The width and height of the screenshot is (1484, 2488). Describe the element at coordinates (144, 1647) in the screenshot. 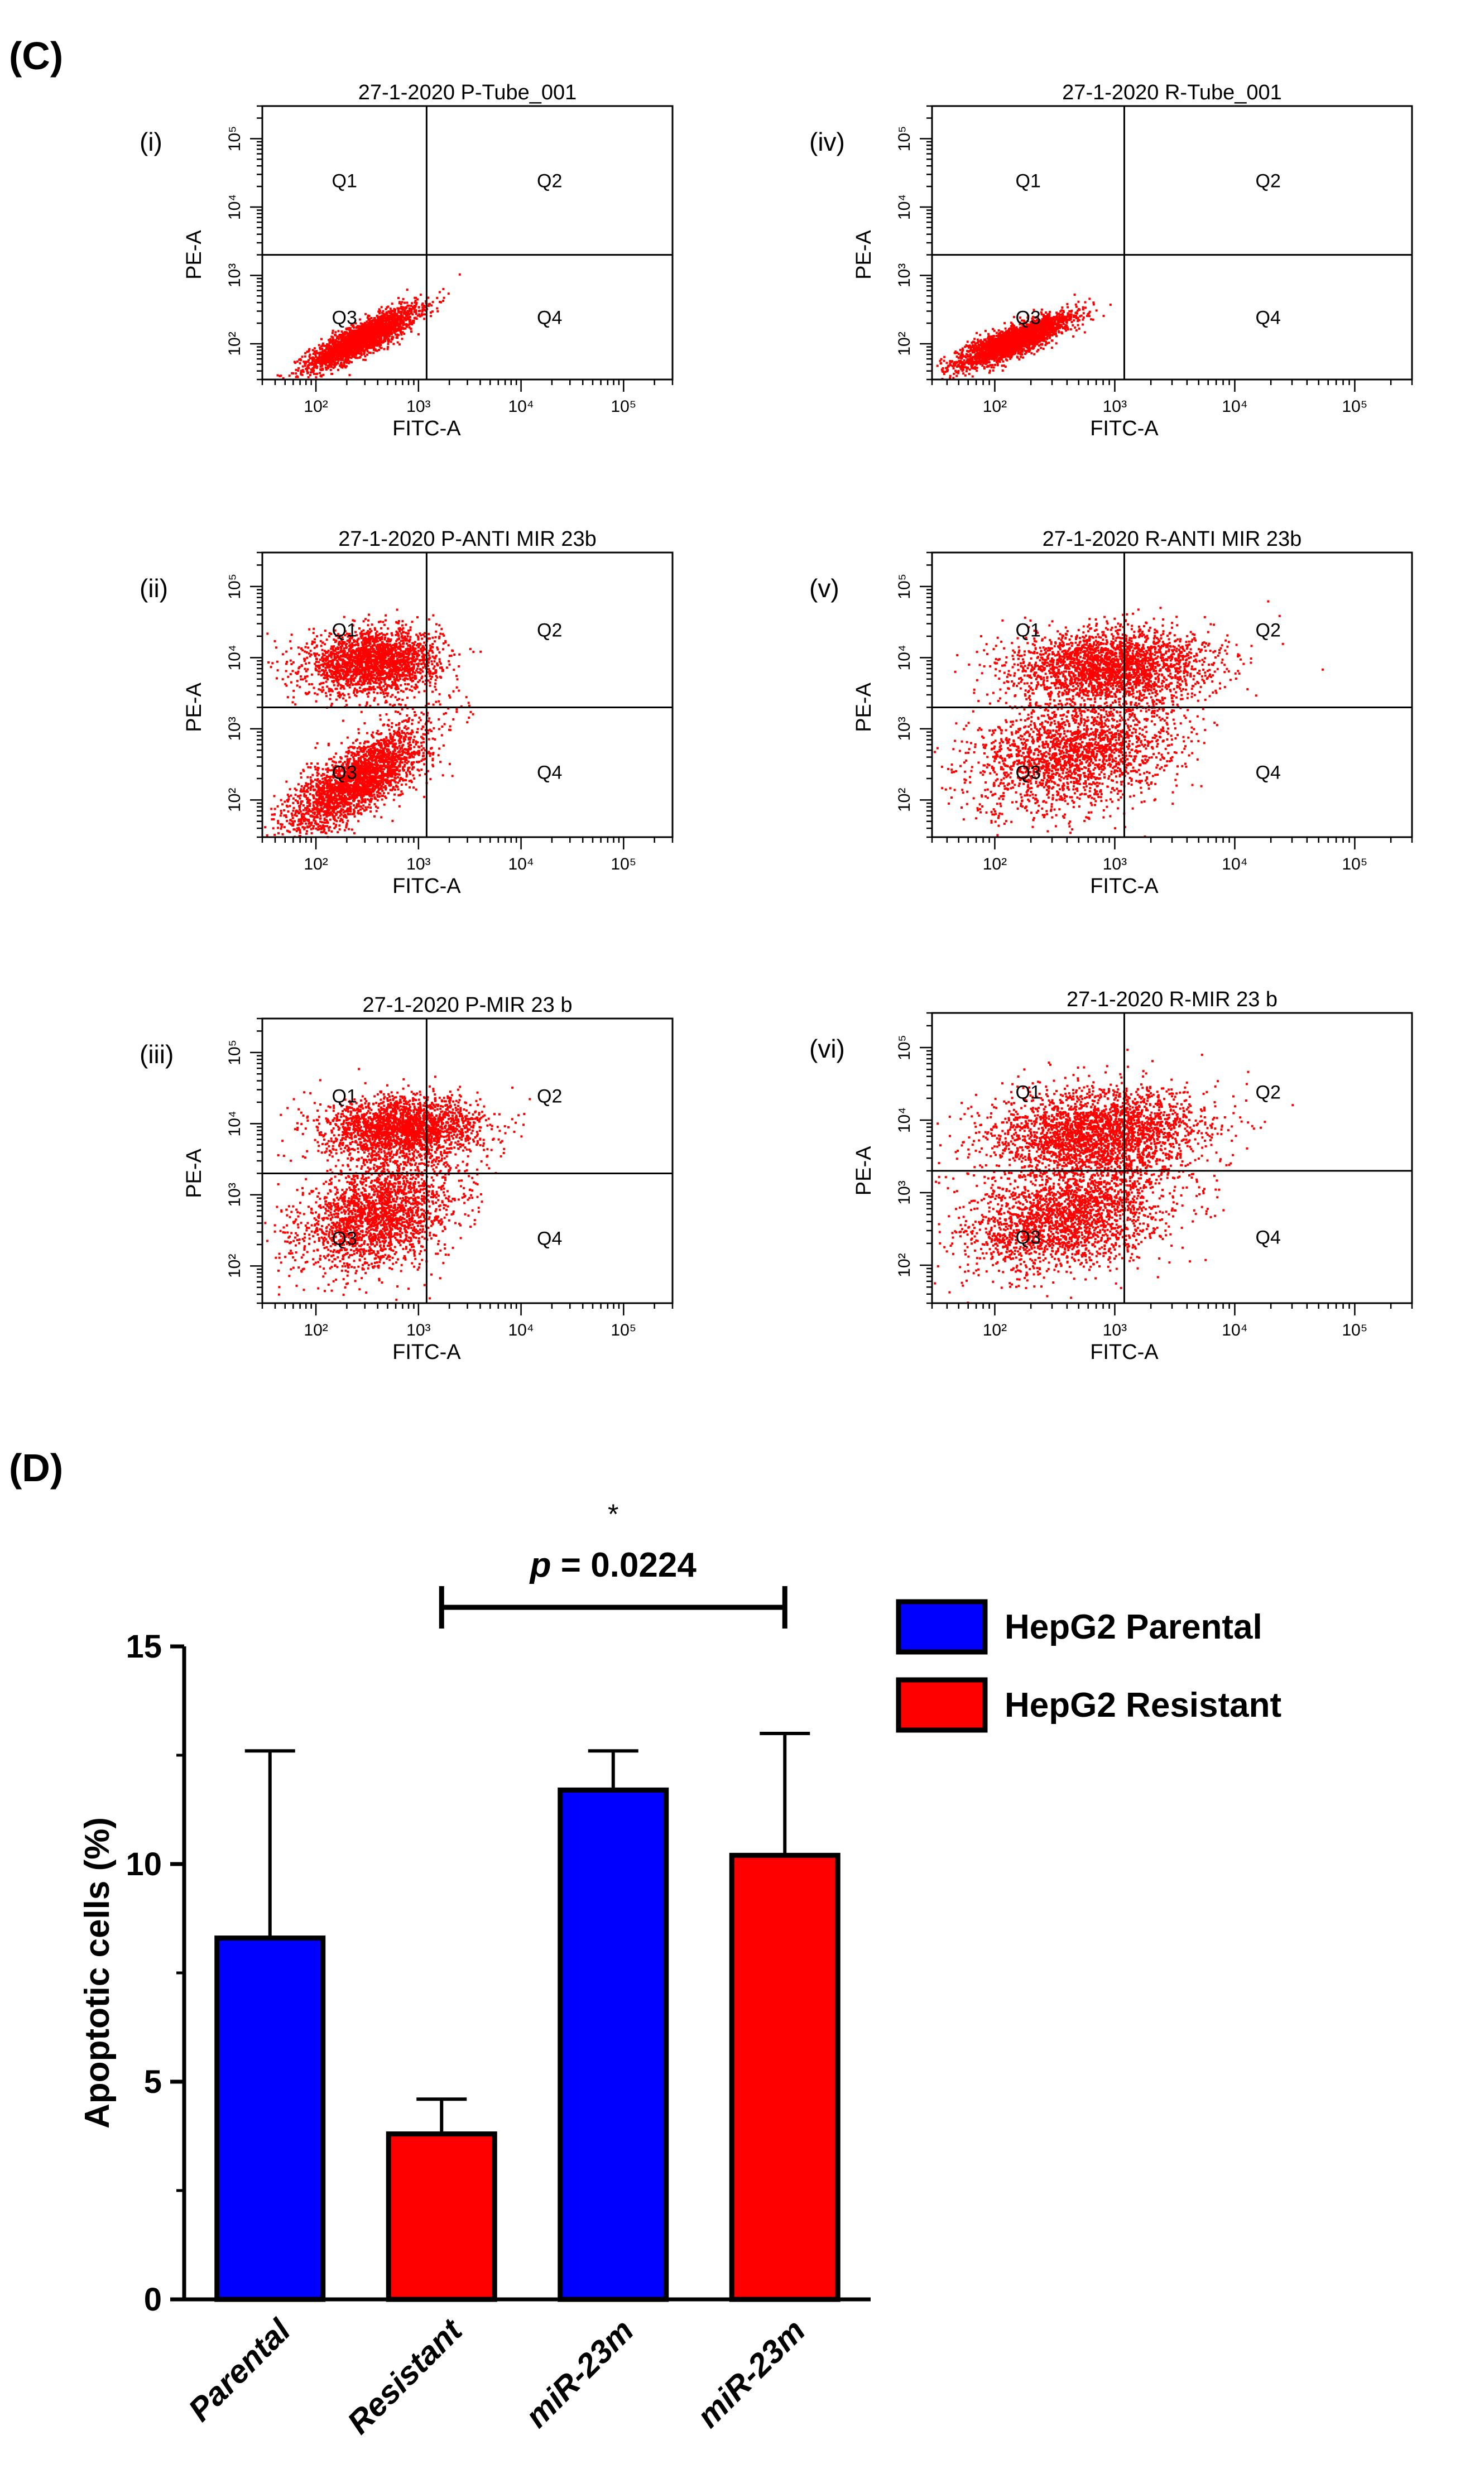

I see `y-tick-label: 15` at that location.